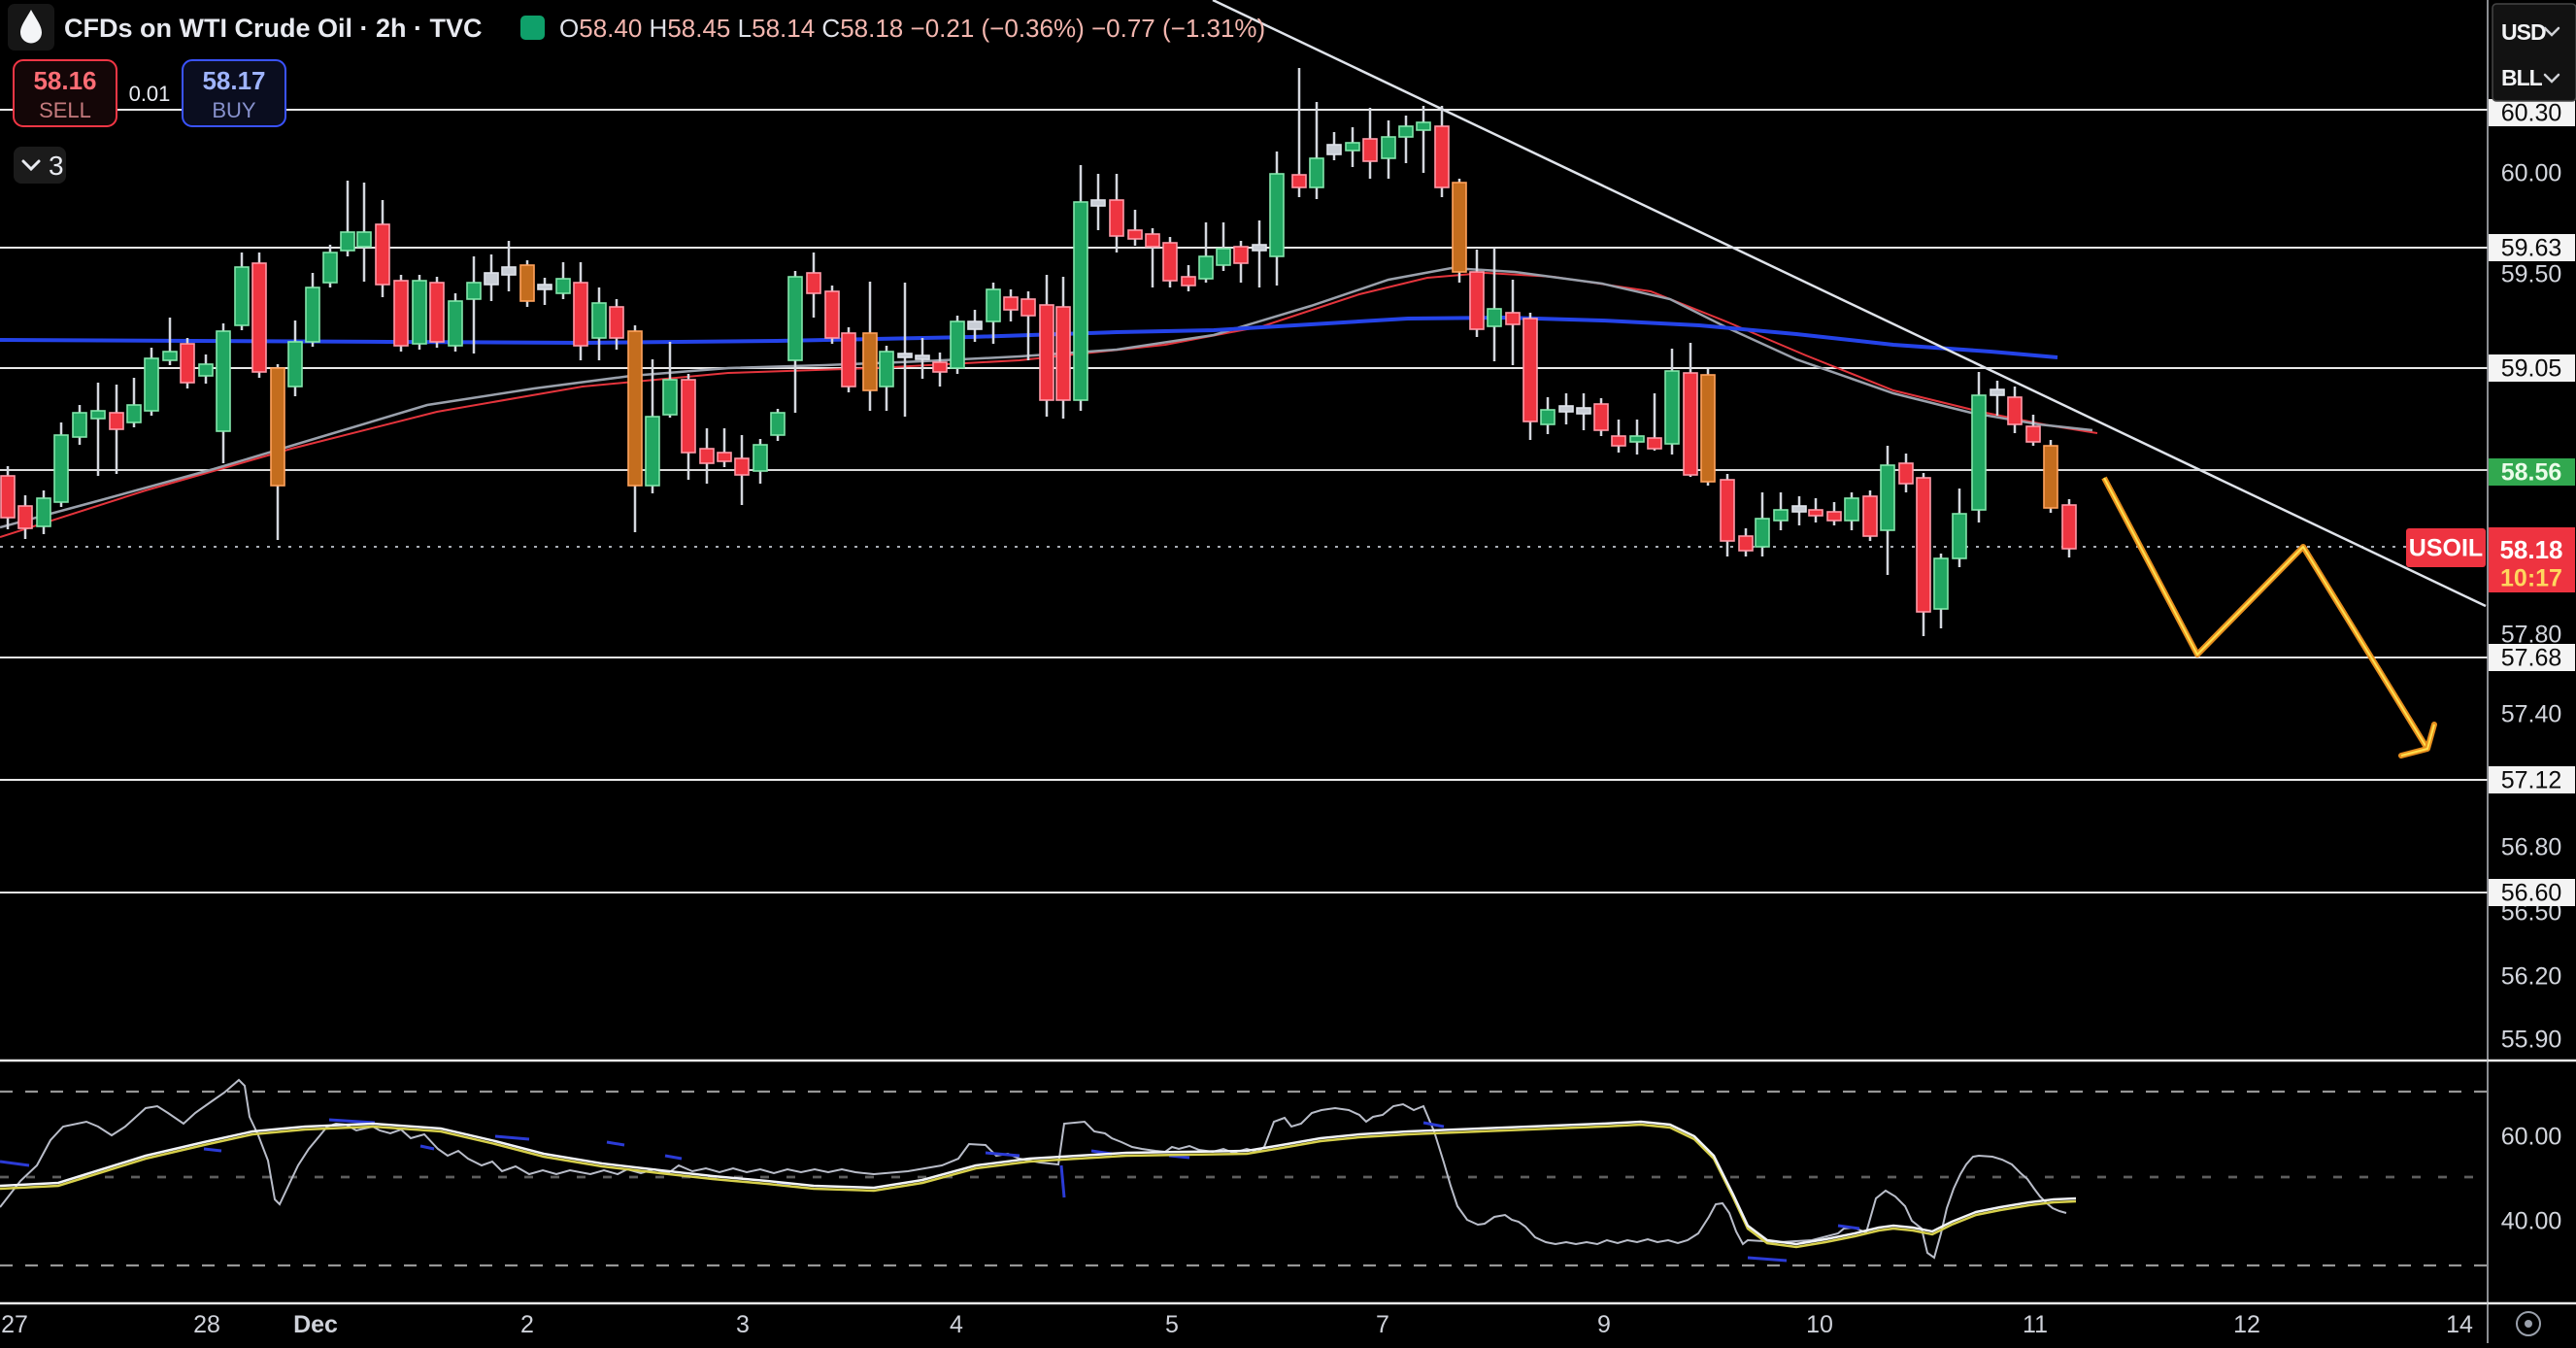  What do you see at coordinates (2460, 1324) in the screenshot?
I see `svg-text: 14` at bounding box center [2460, 1324].